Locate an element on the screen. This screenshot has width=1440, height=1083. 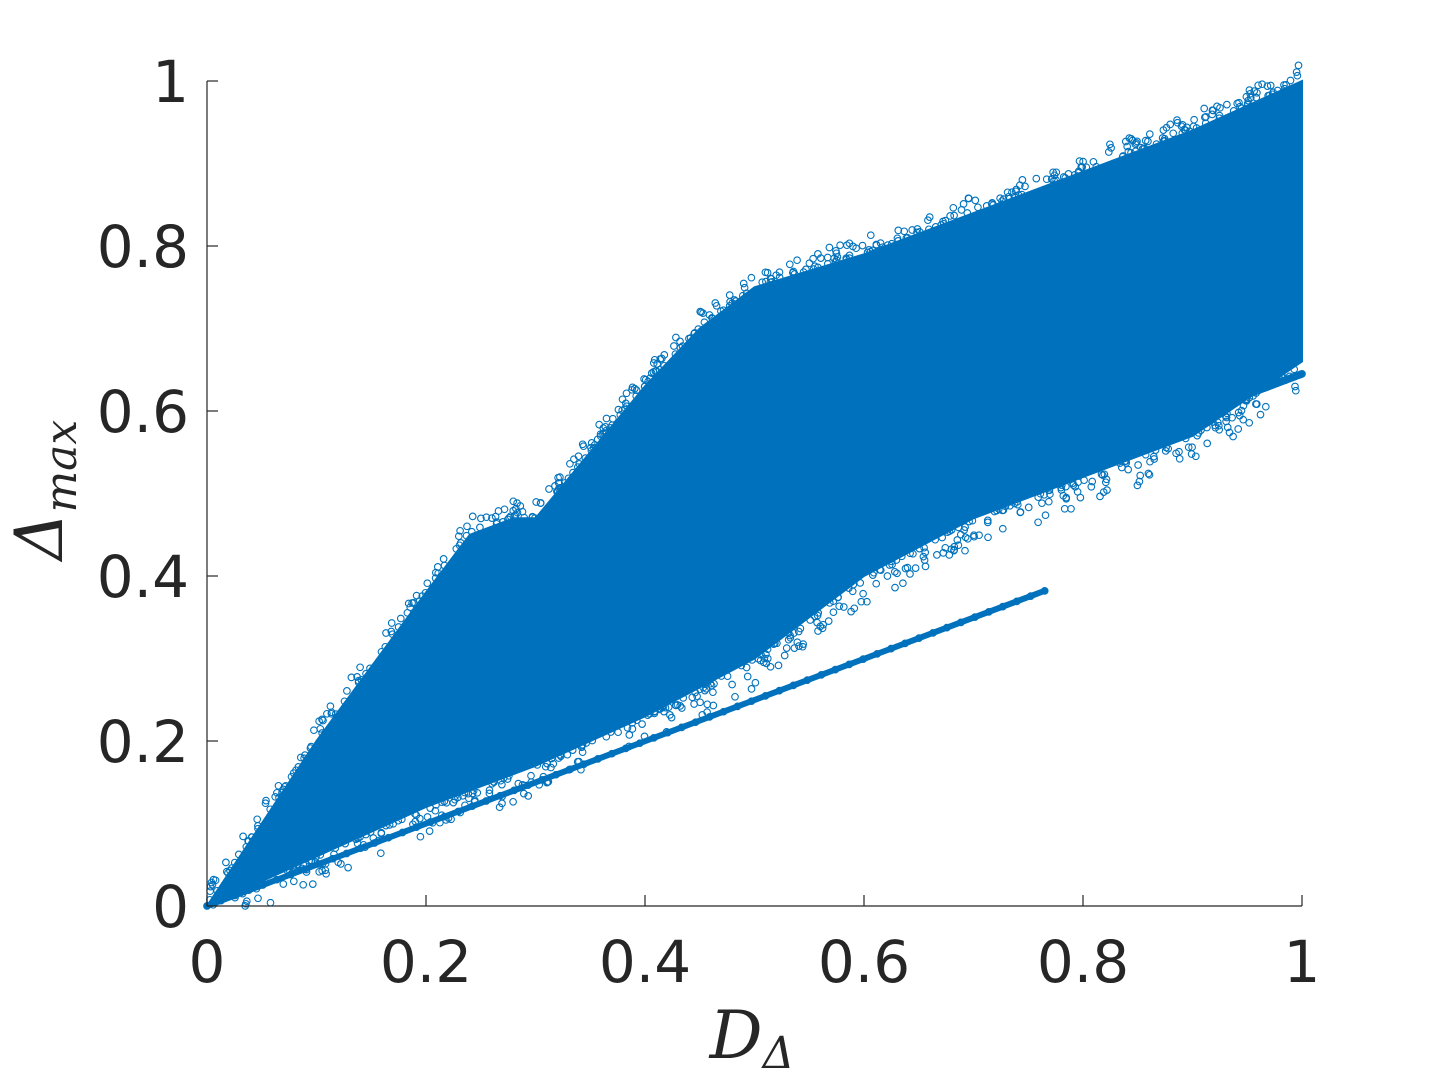
y-axis-label-main: Δ is located at coordinates (39, 538).